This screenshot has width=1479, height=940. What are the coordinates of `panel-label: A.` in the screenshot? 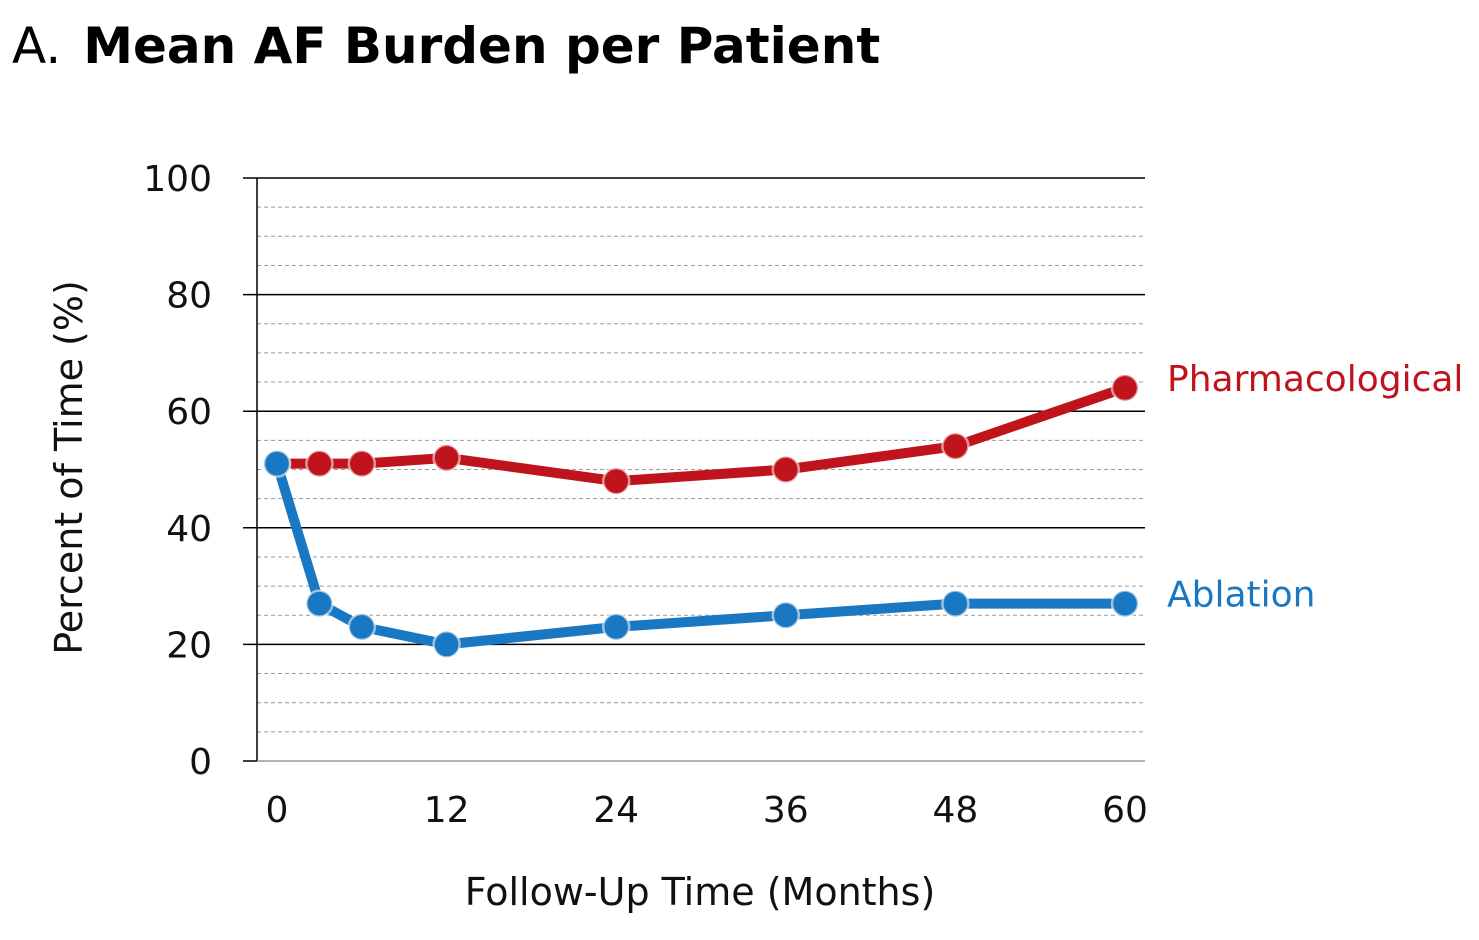 It's located at (37, 46).